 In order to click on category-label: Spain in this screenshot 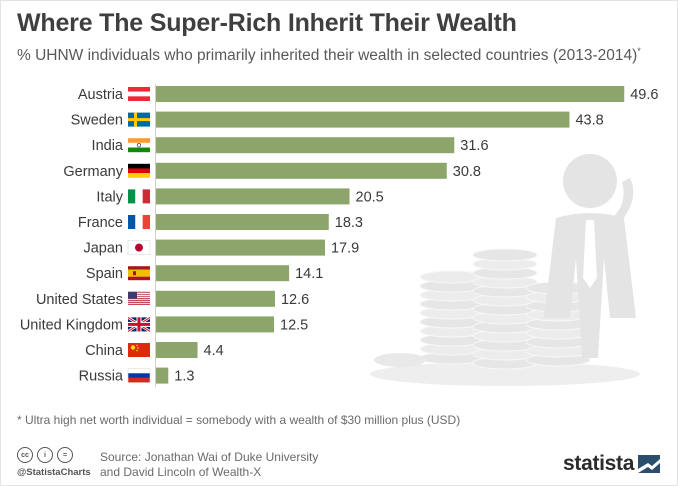, I will do `click(104, 274)`.